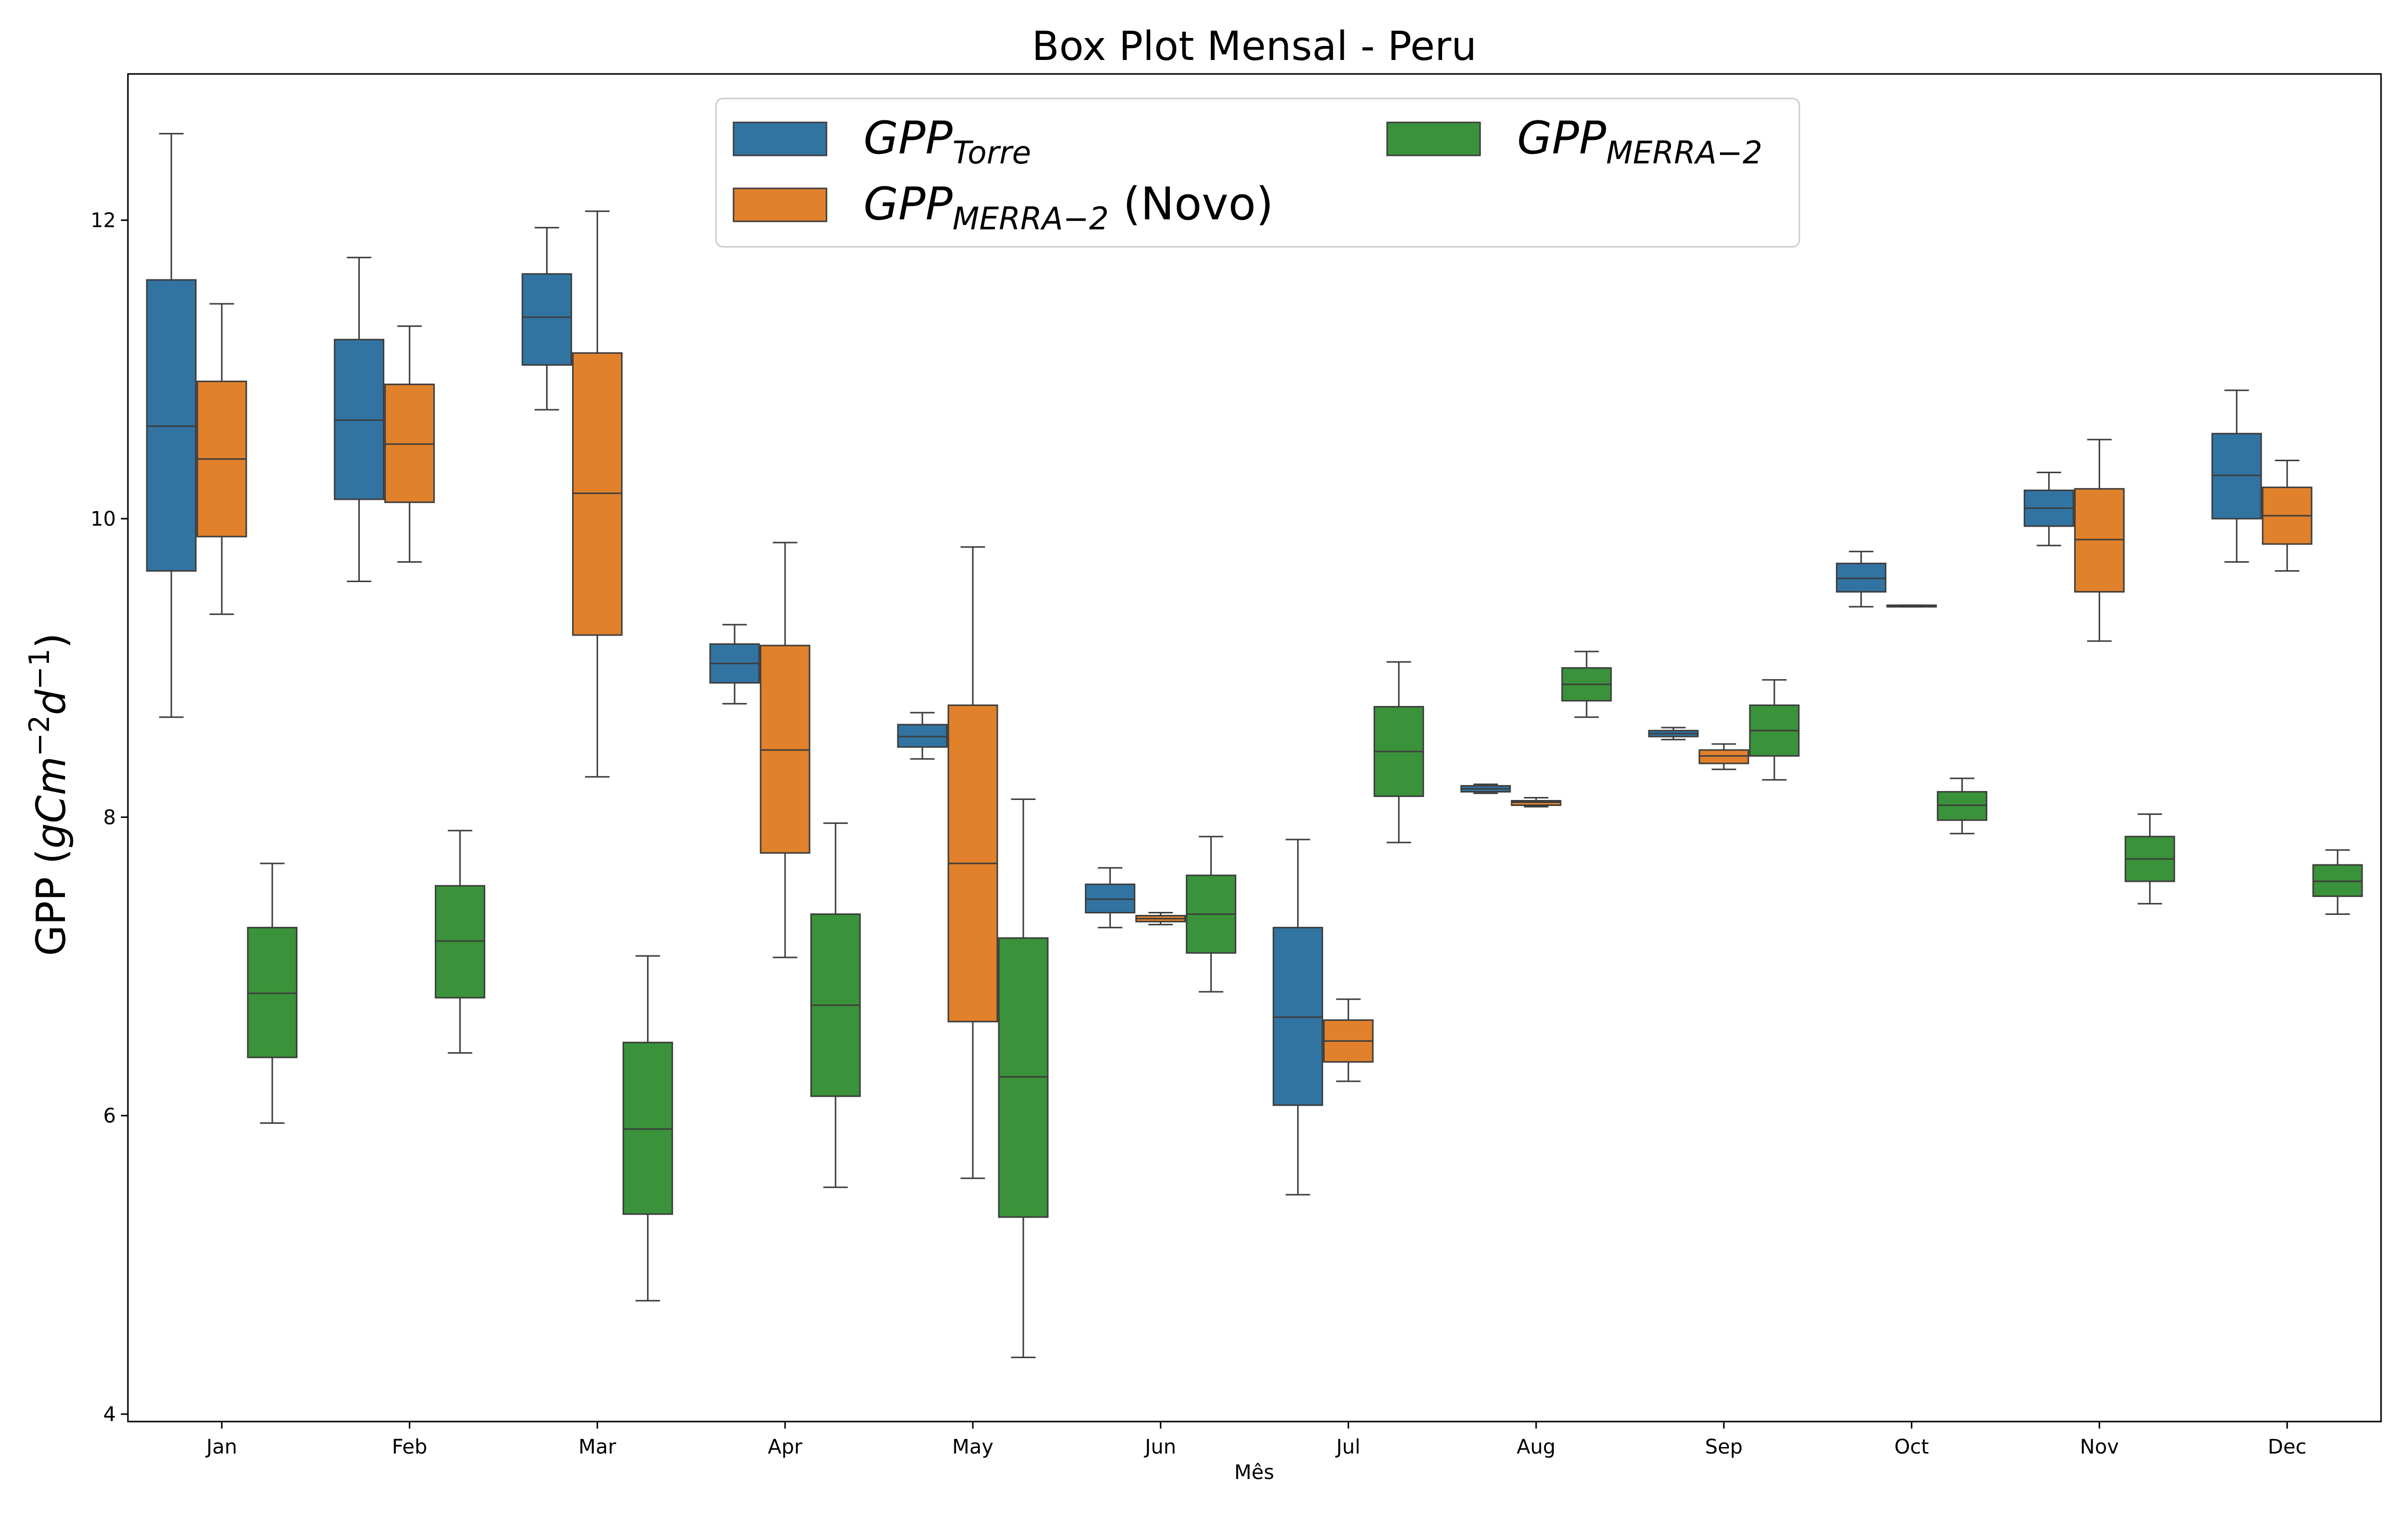 The width and height of the screenshot is (2408, 1513). I want to click on box-body, so click(546, 320).